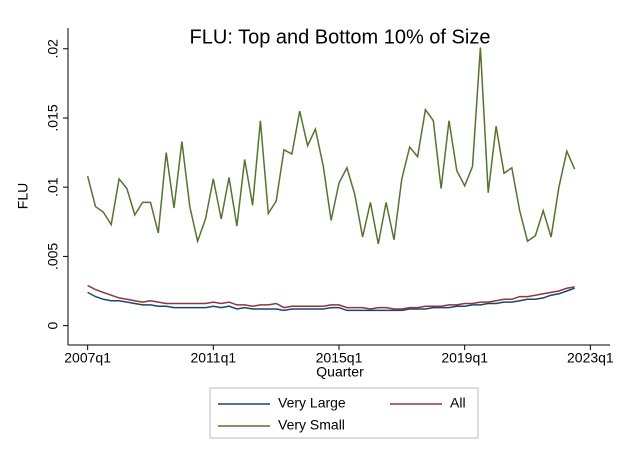 Image resolution: width=643 pixels, height=457 pixels. I want to click on y-tick-label: 0, so click(53, 326).